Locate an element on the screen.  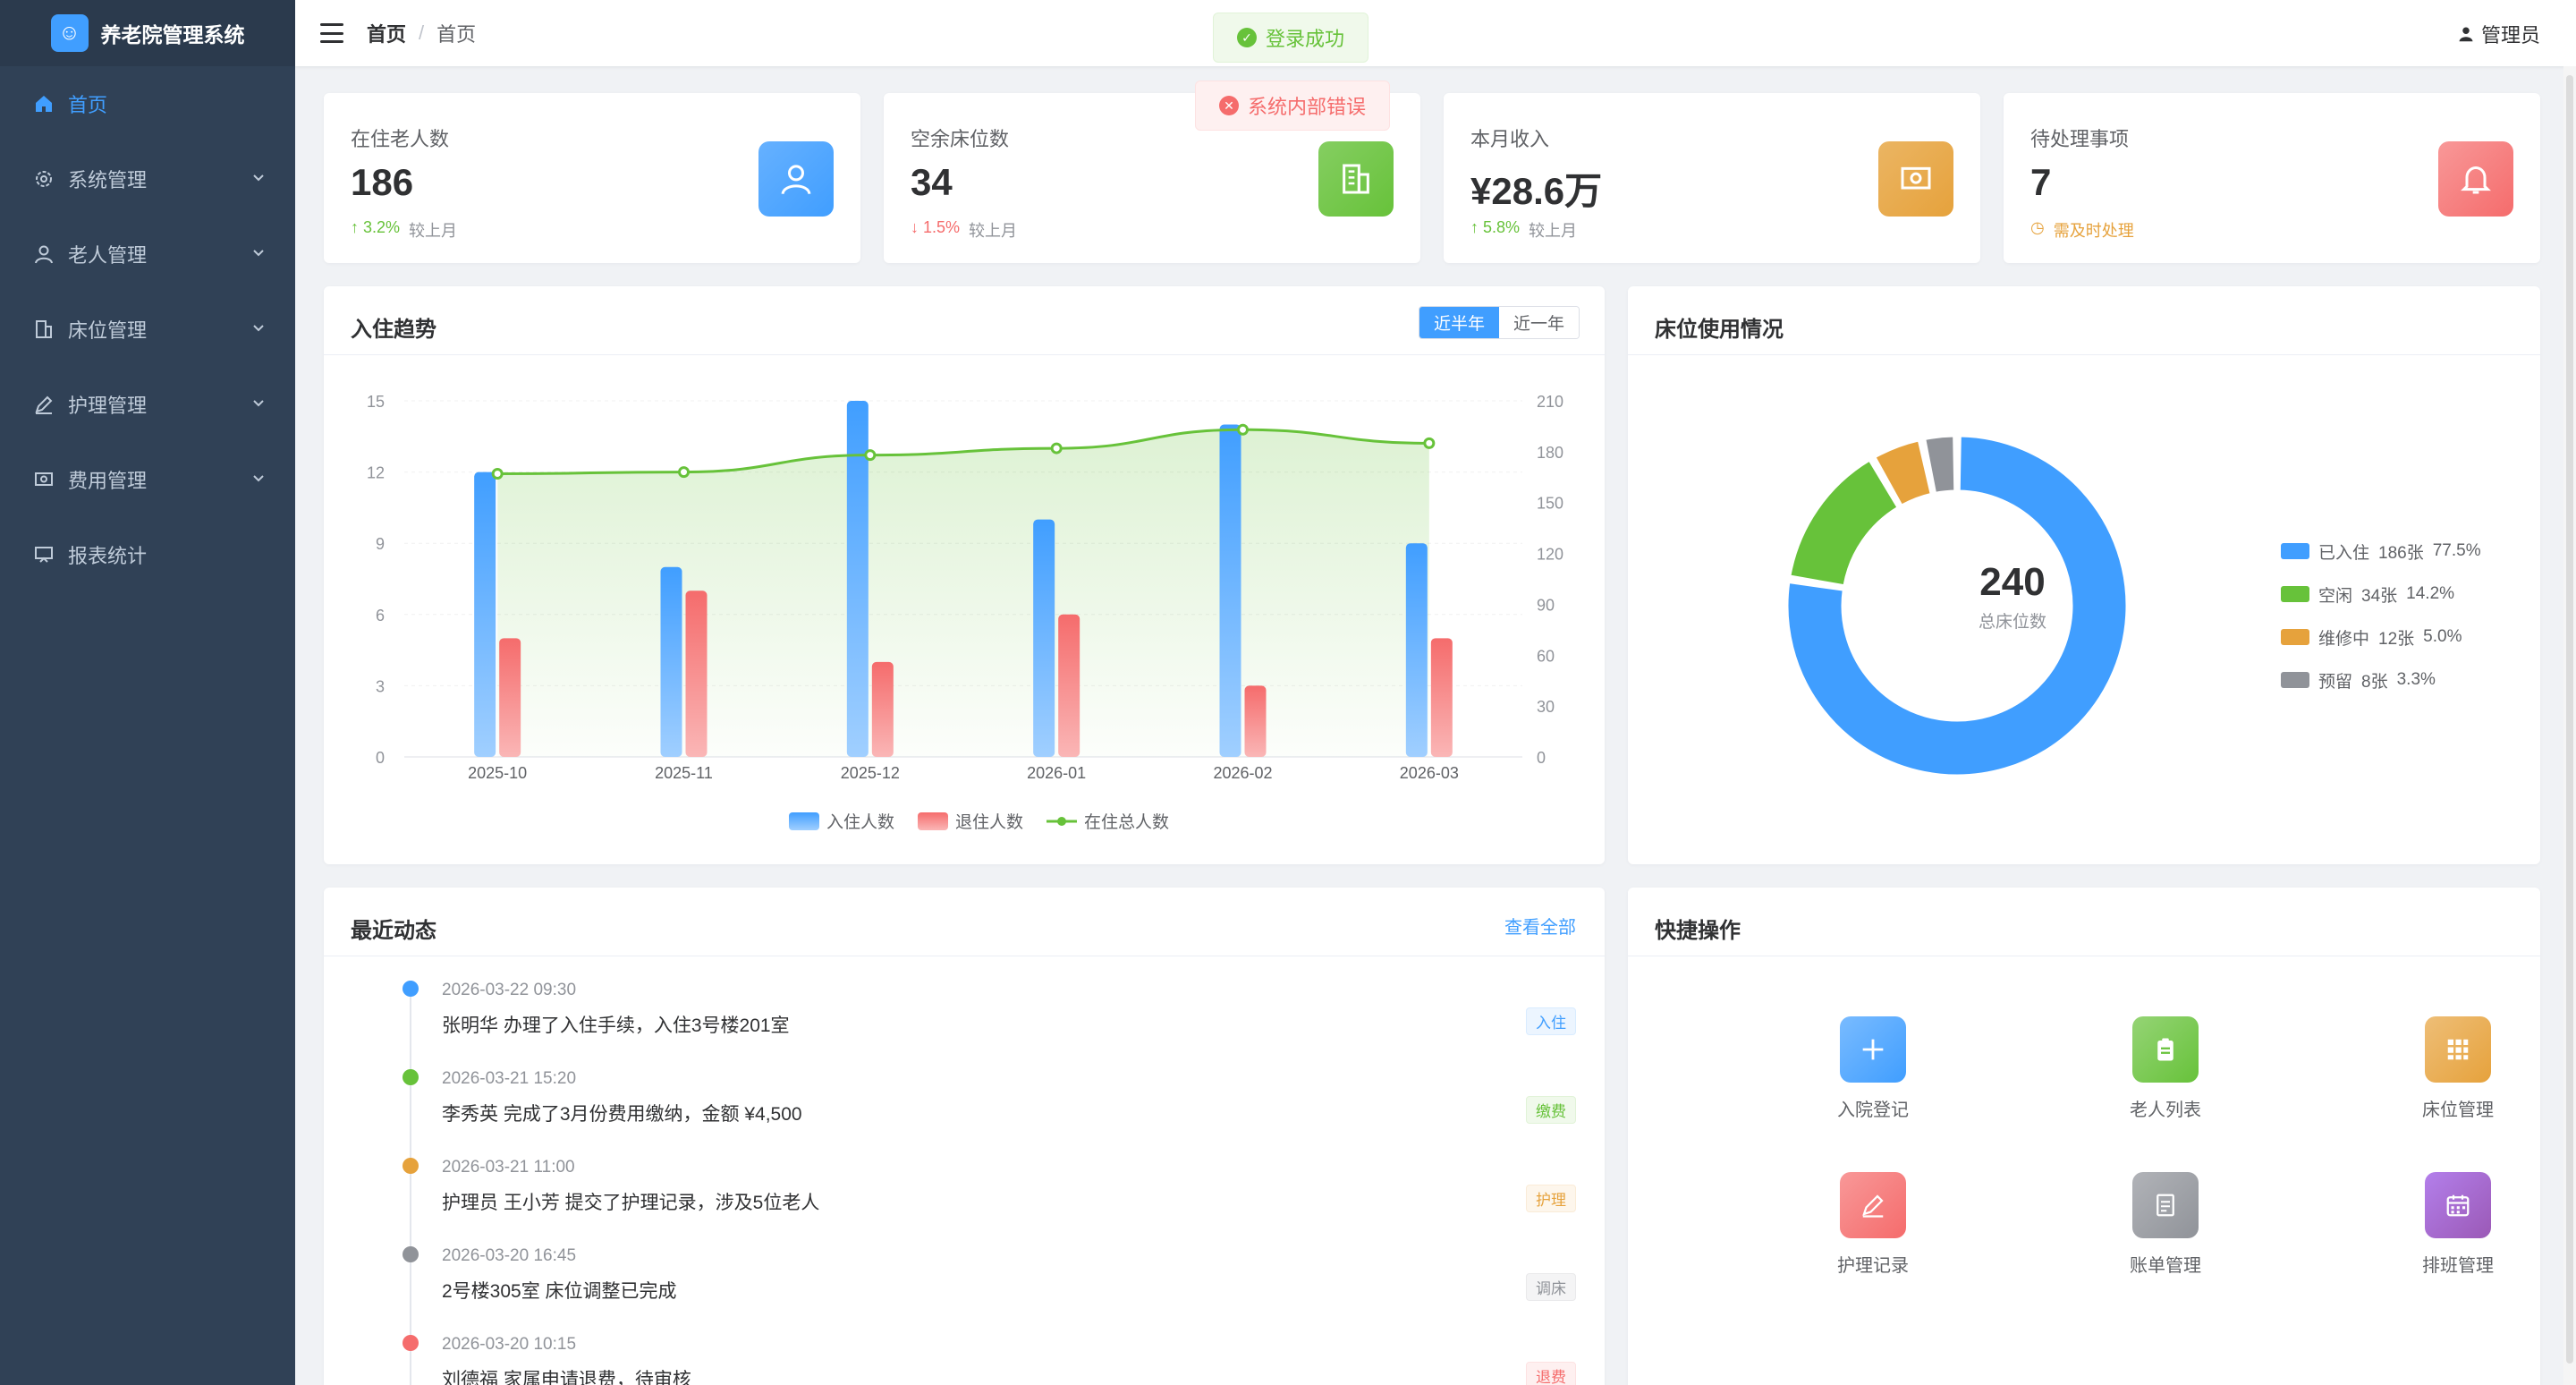
stat-trend: ↑ 3.2% 较上月 is located at coordinates (404, 230).